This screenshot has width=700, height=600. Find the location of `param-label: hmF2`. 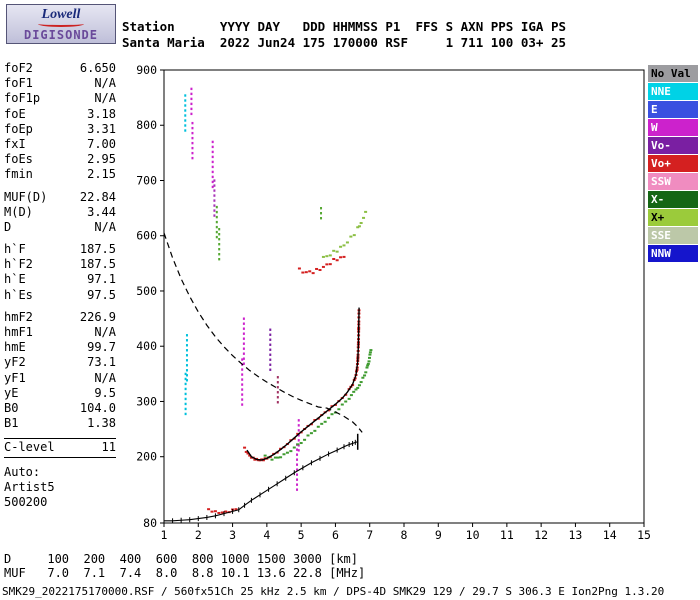

param-label: hmF2 is located at coordinates (18, 316).